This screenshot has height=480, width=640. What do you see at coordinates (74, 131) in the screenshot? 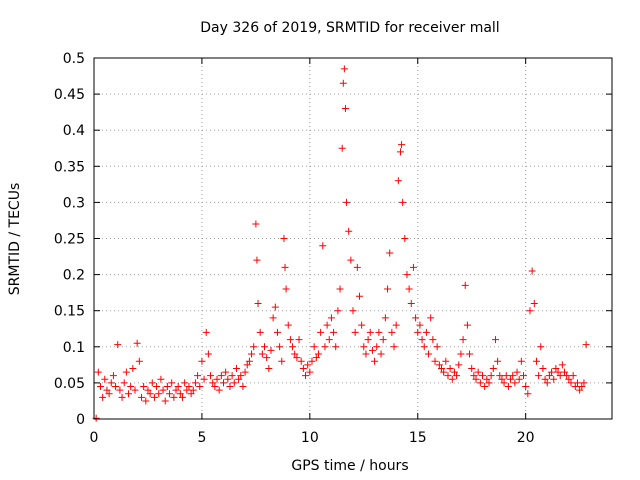
I see `y-tick-label: 0.4` at bounding box center [74, 131].